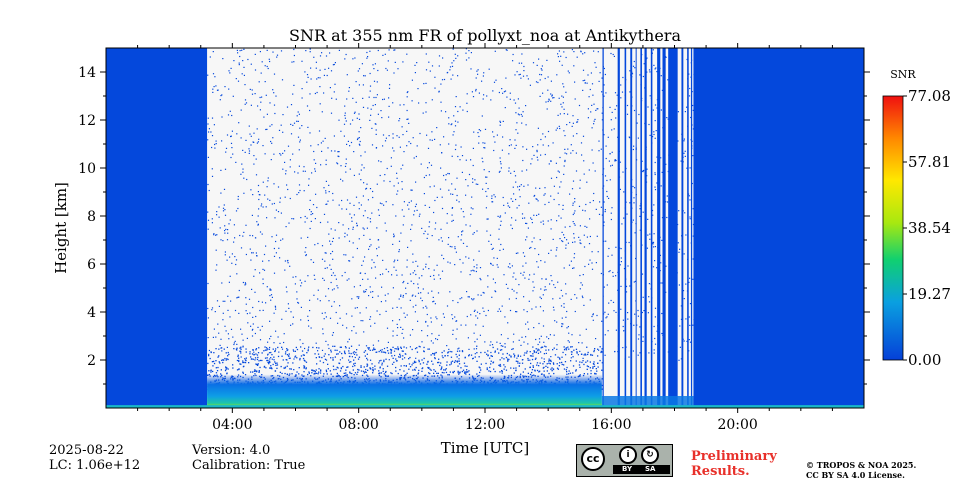 The image size is (960, 480). Describe the element at coordinates (720, 471) in the screenshot. I see `preliminary-line-2: Results.` at that location.